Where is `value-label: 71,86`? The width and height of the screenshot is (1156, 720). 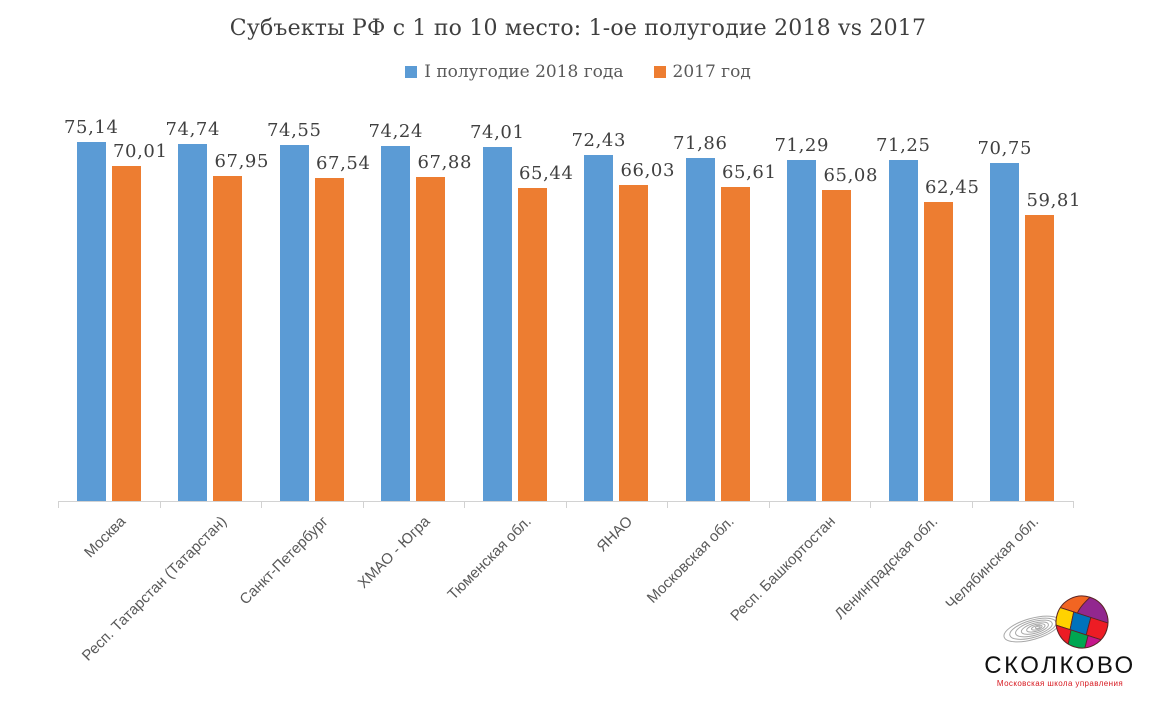
value-label: 71,86 is located at coordinates (700, 143).